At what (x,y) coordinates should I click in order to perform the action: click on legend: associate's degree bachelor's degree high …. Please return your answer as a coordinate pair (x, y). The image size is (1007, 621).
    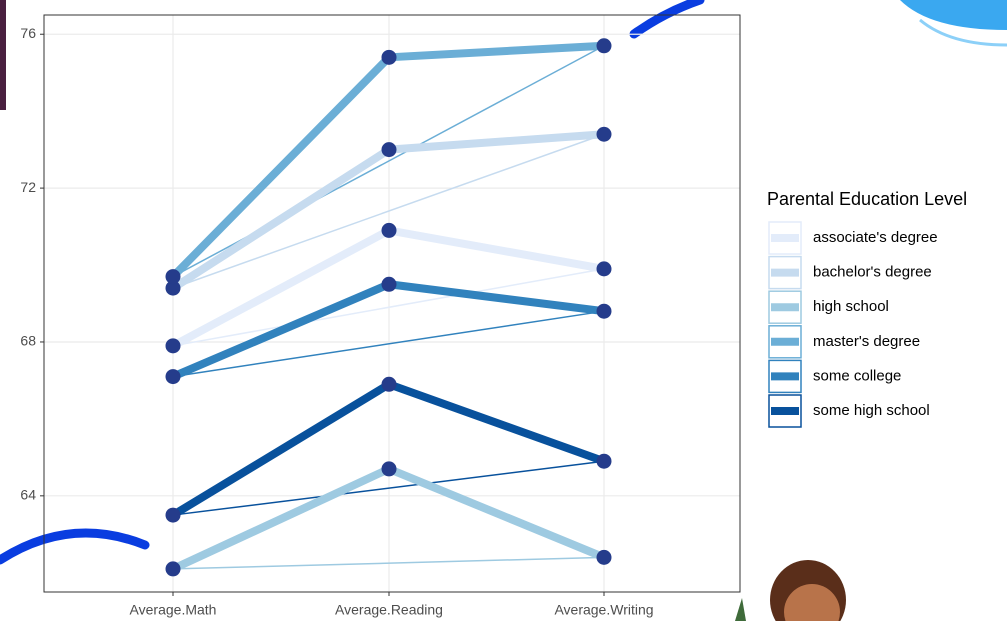
    Looking at the image, I should click on (853, 324).